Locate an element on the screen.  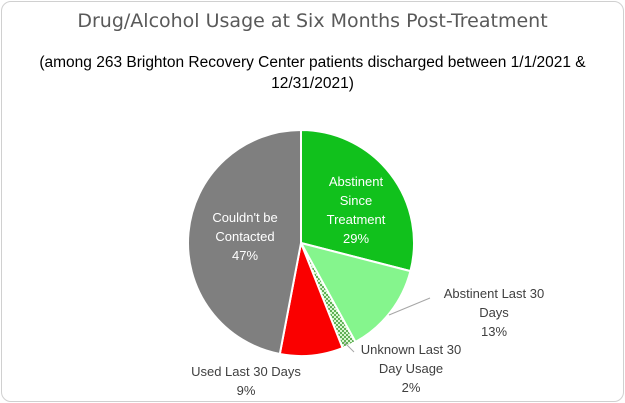
slice-label: Couldn't be Contacted 47% is located at coordinates (244, 236).